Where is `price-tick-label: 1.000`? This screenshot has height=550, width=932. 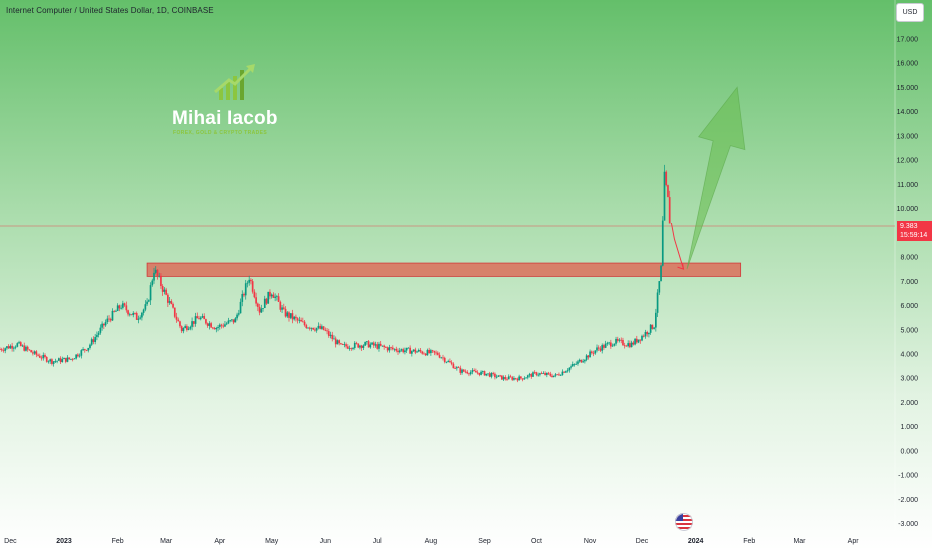
price-tick-label: 1.000 is located at coordinates (909, 427).